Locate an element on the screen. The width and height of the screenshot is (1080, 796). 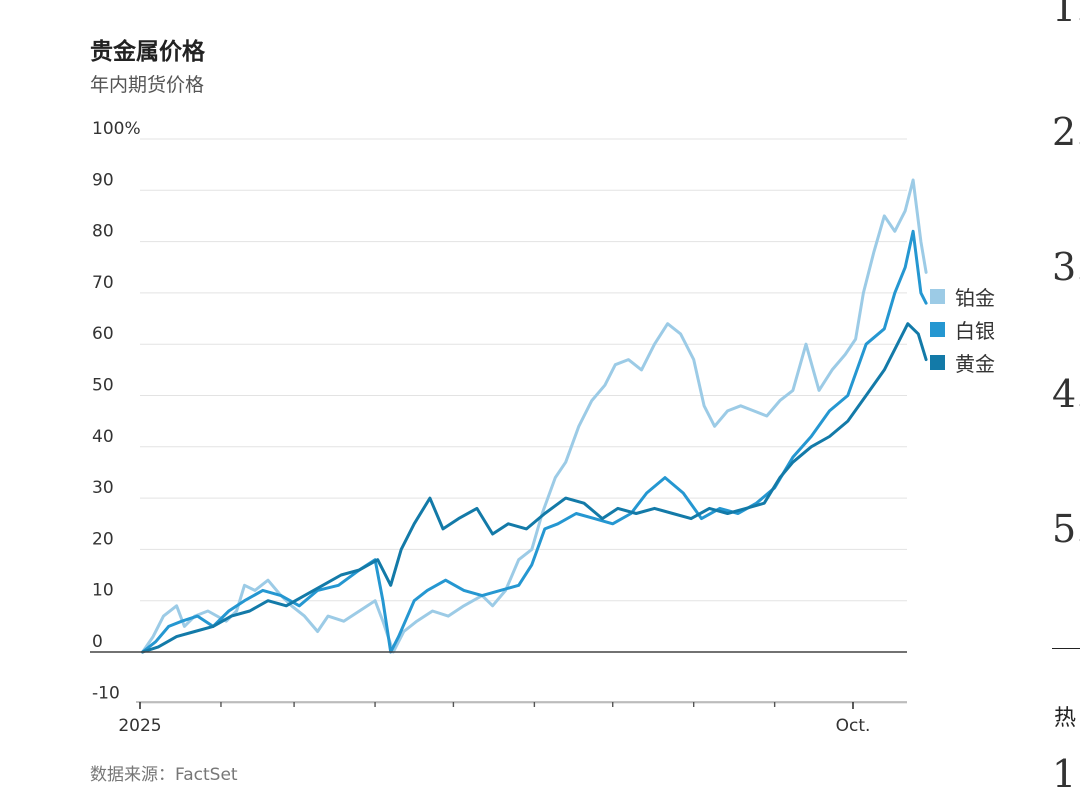
y-tick-label: 80 is located at coordinates (103, 232).